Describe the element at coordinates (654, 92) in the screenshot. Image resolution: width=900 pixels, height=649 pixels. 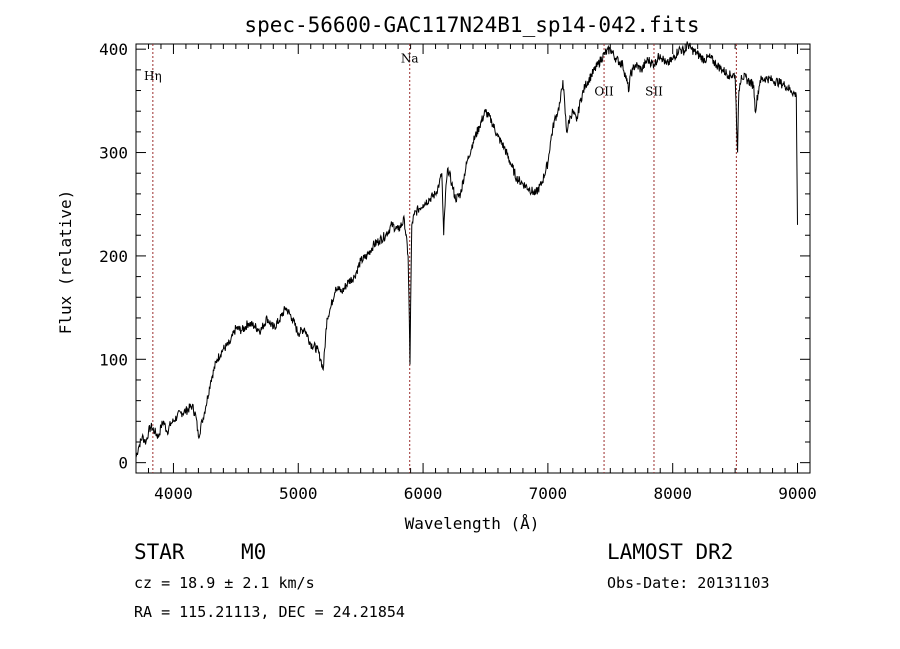
I see `spectral-line-label: SII` at that location.